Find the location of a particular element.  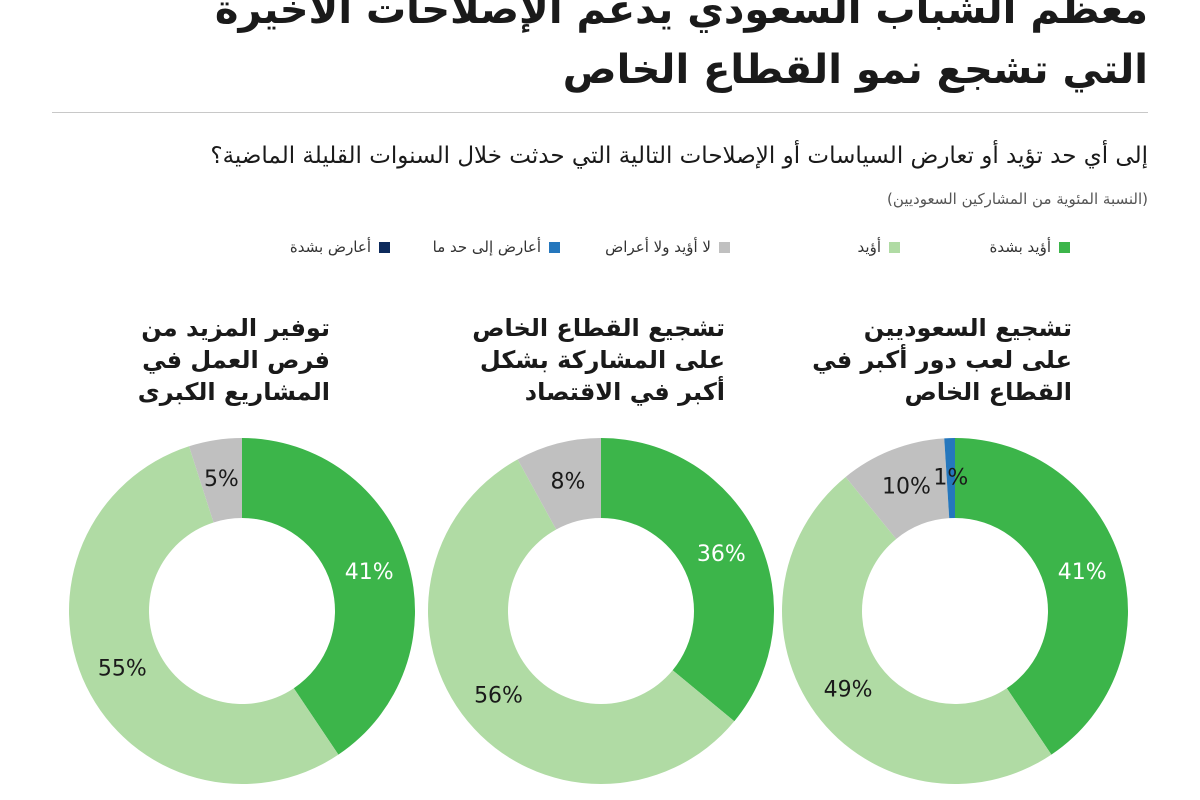

data-label-support: 49% is located at coordinates (848, 690).